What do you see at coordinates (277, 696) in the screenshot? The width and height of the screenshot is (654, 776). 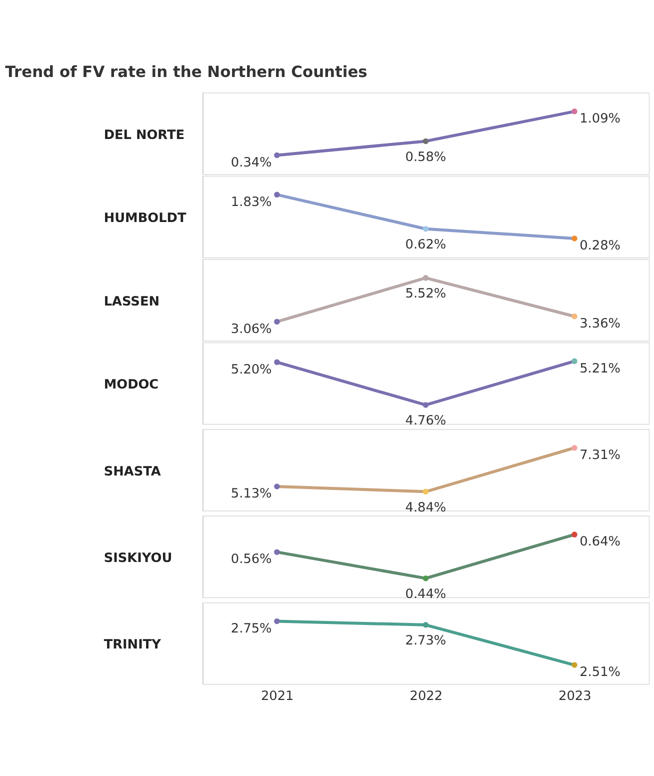 I see `x-tick-label: 2021` at bounding box center [277, 696].